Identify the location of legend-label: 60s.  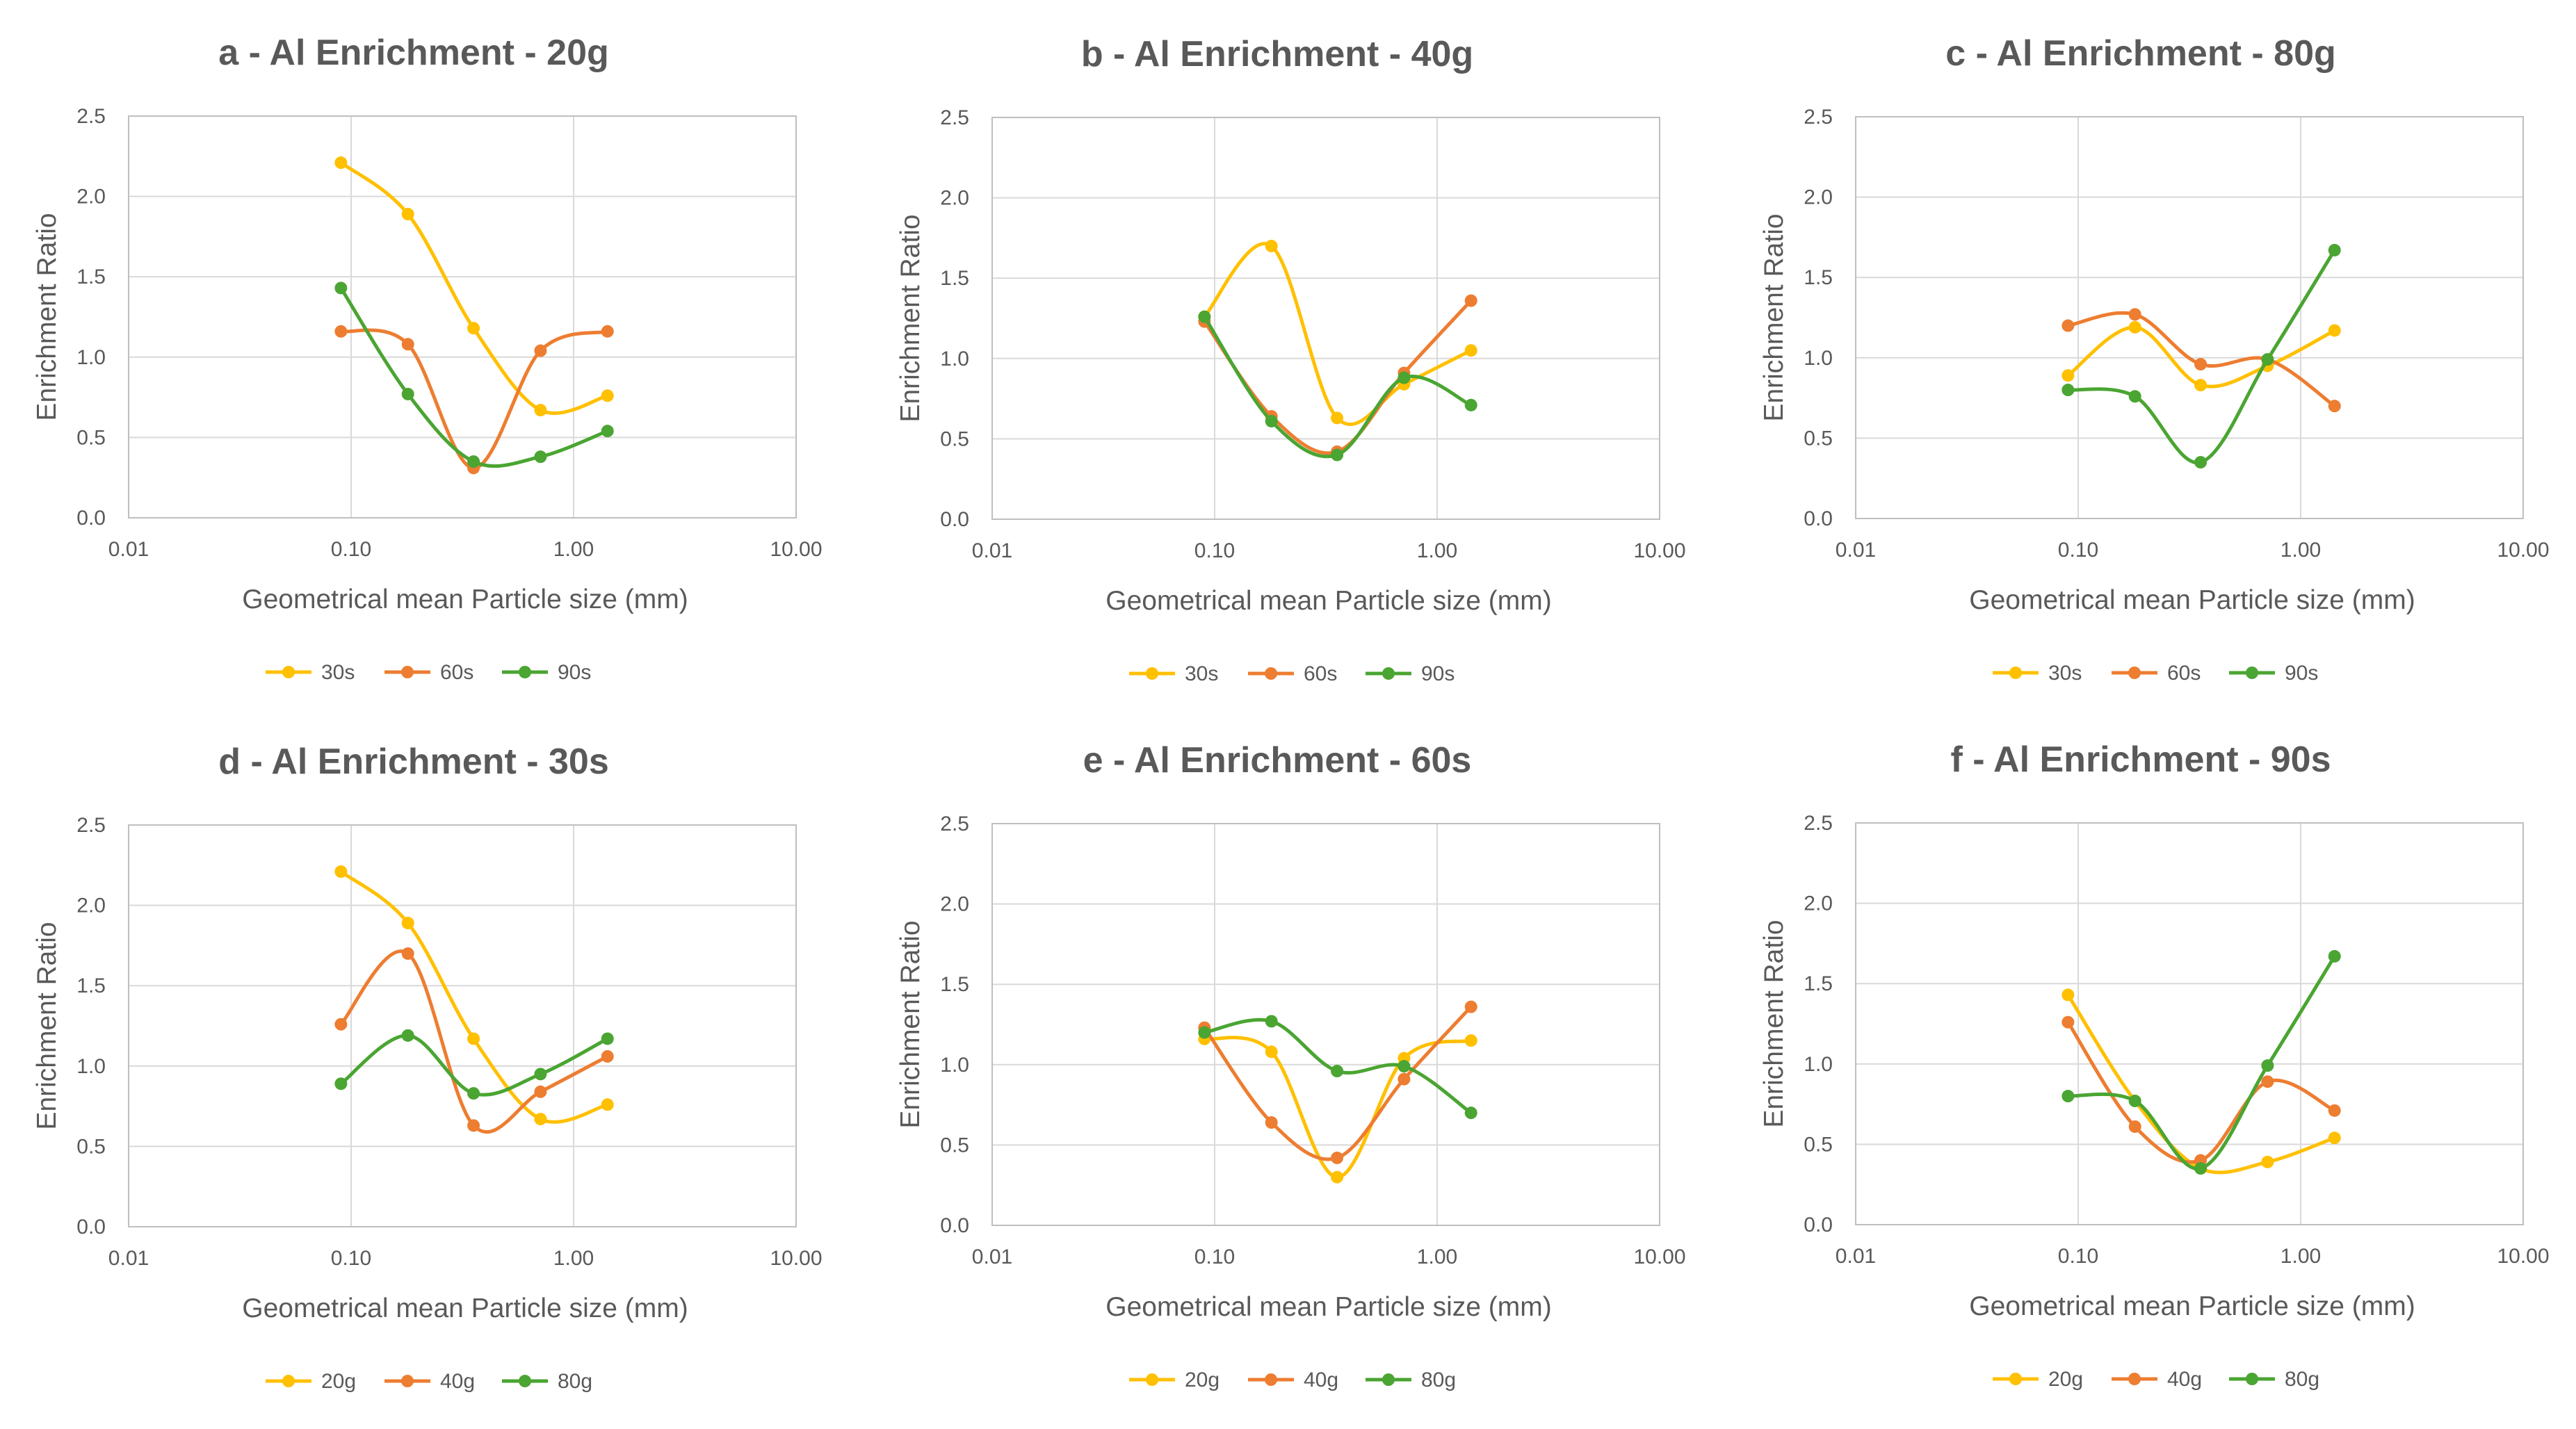
(2184, 673).